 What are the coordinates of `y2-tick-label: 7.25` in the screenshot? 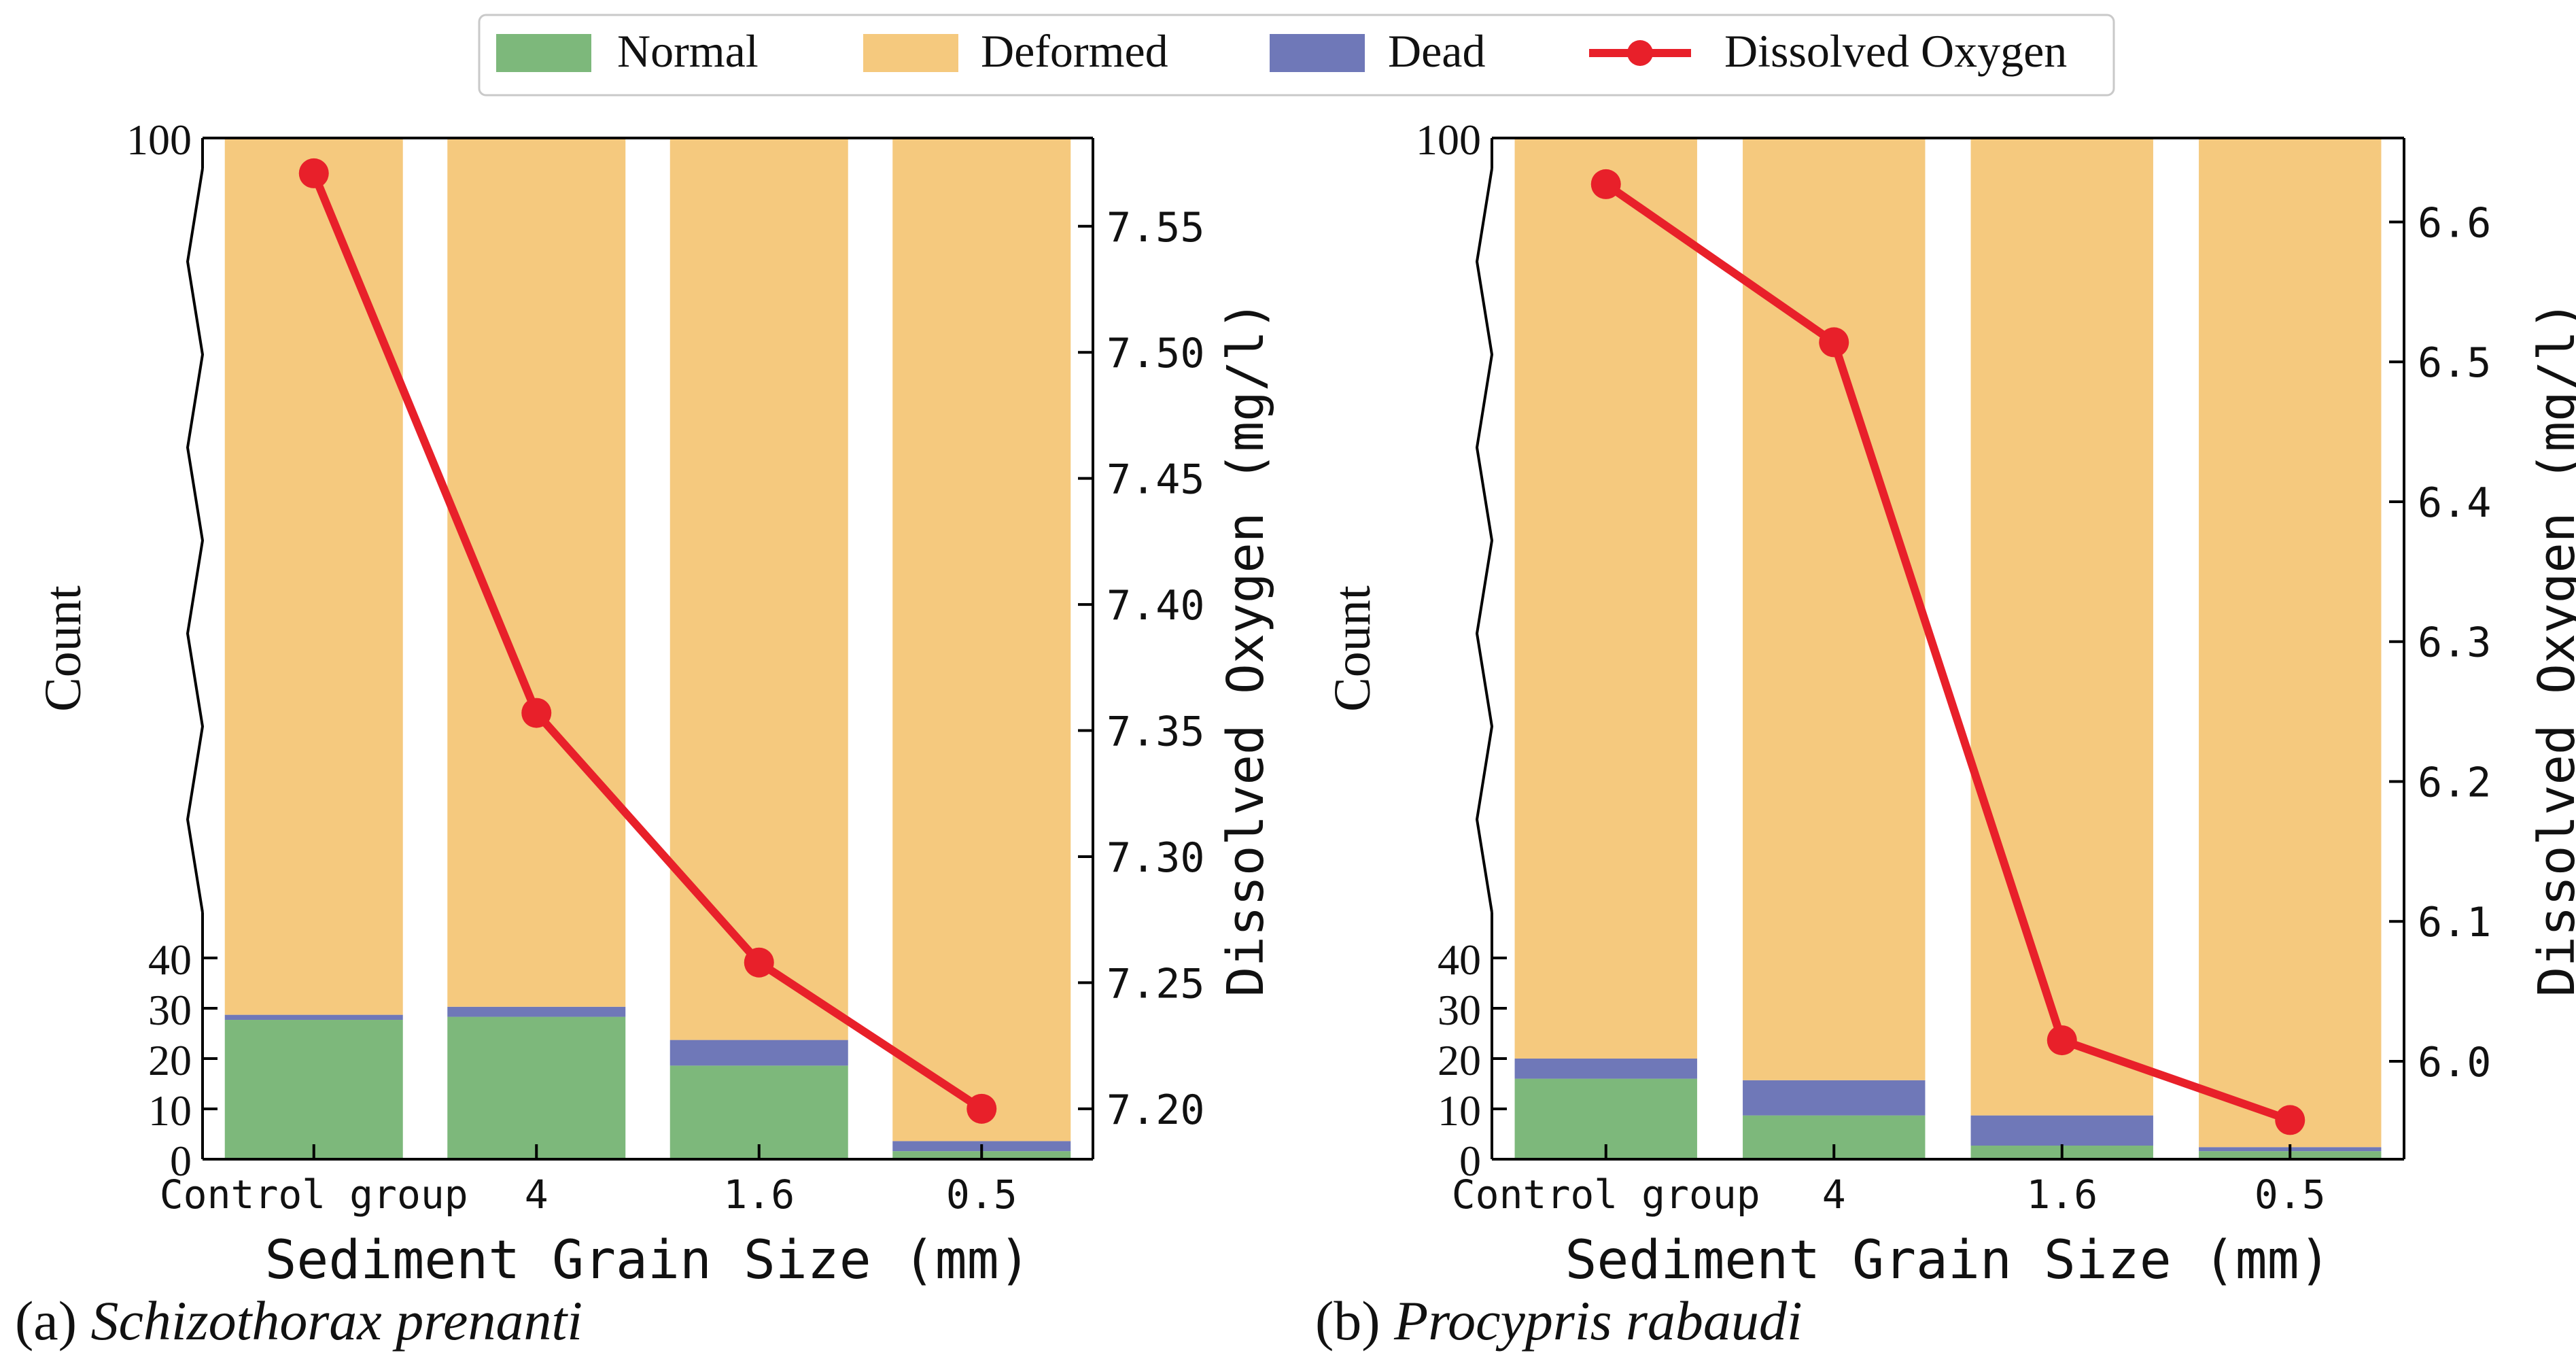 It's located at (1156, 984).